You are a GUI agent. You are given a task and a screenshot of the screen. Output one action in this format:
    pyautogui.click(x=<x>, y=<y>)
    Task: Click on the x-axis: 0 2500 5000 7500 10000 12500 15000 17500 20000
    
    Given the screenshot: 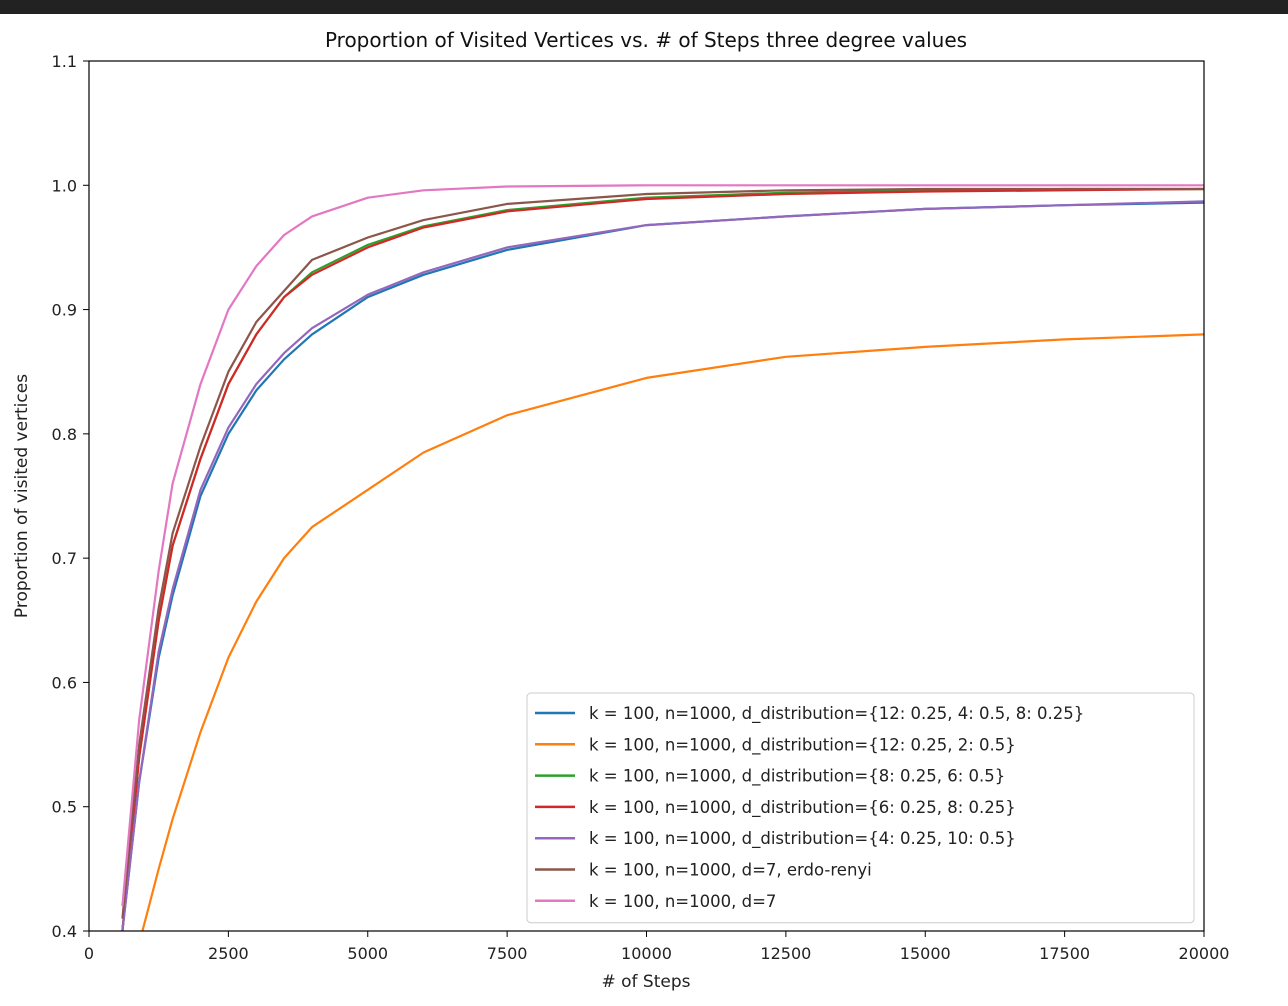 What is the action you would take?
    pyautogui.click(x=657, y=947)
    